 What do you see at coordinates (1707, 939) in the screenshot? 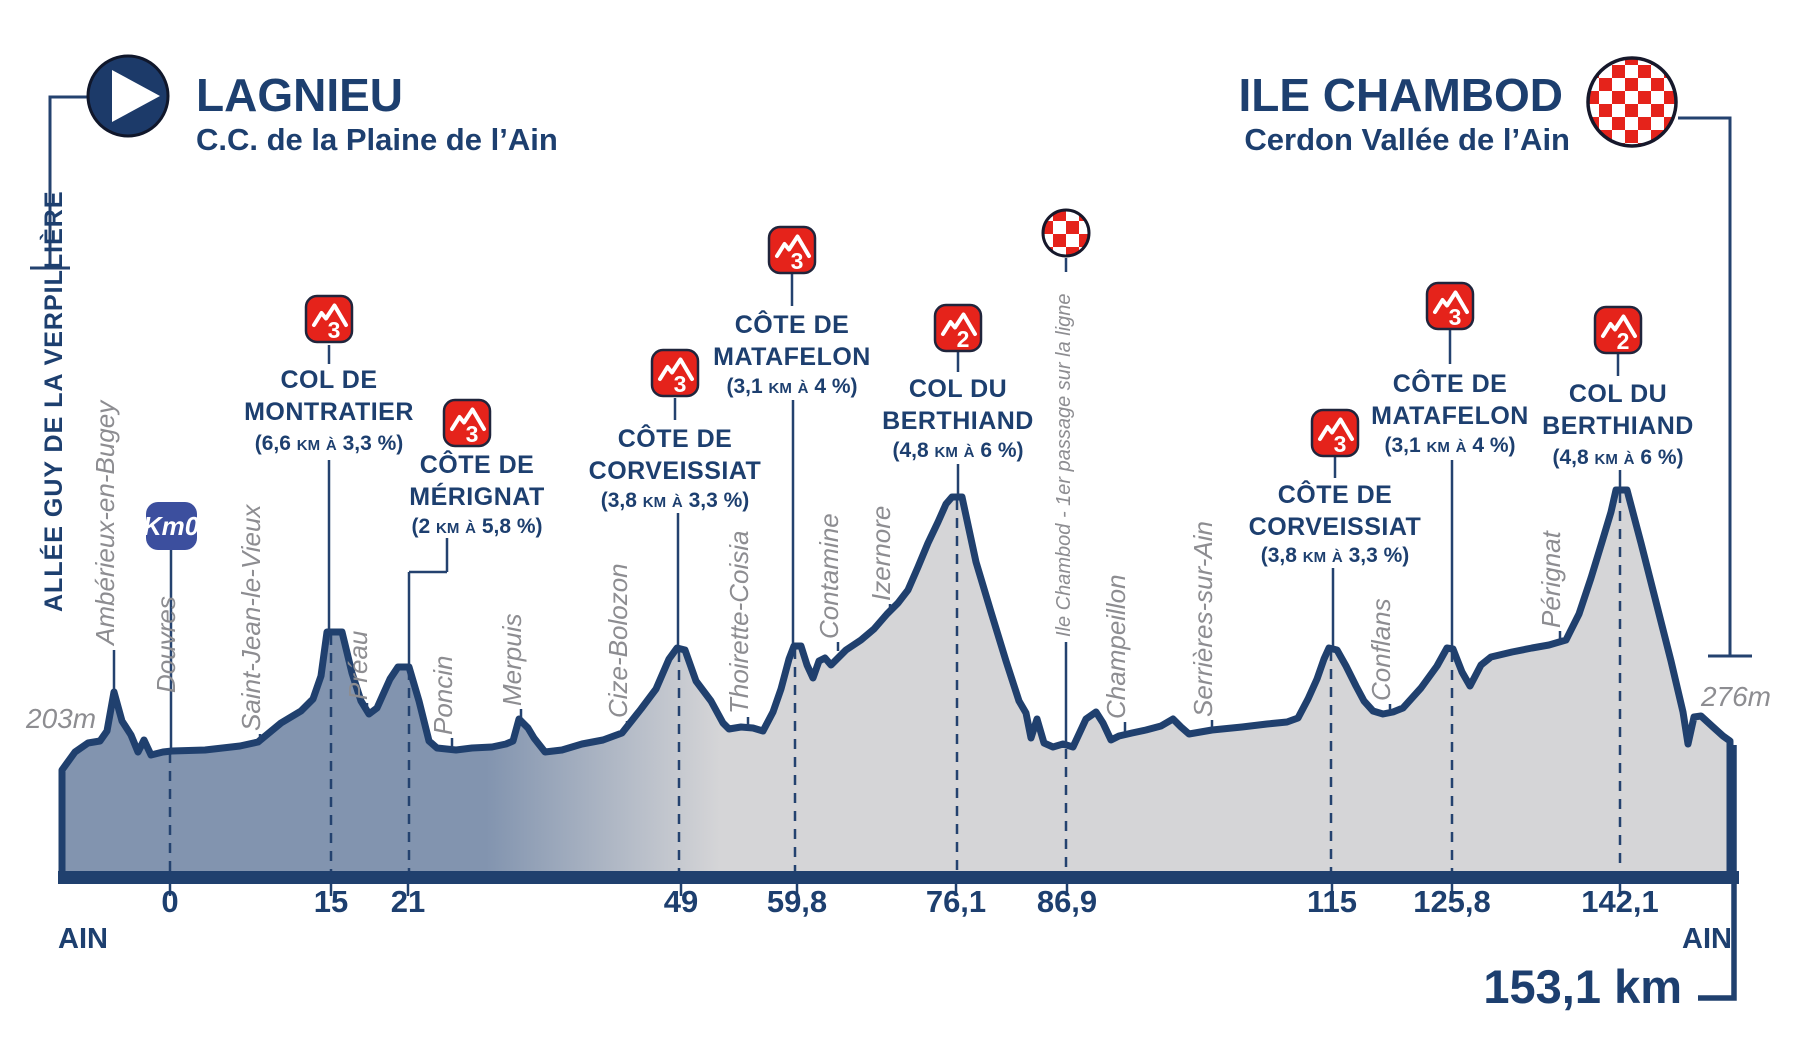
I see `department-right-label: AIN` at bounding box center [1707, 939].